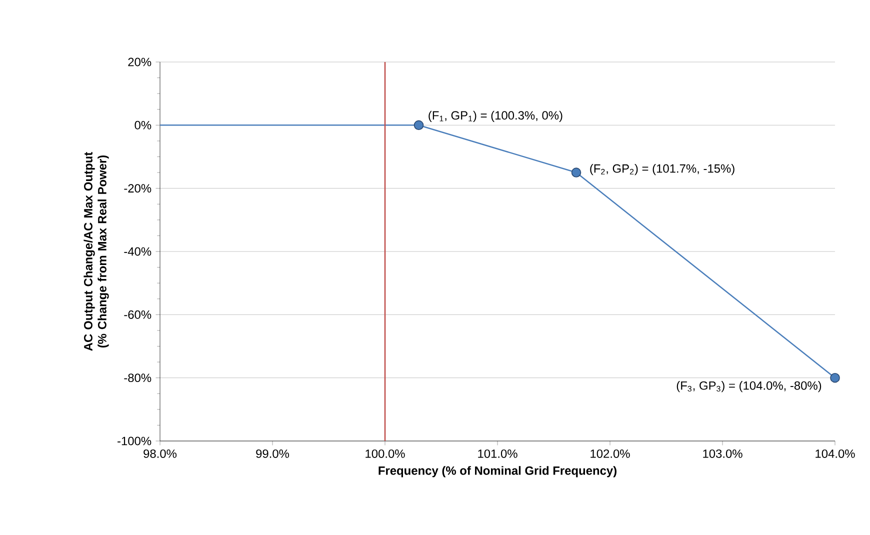 The width and height of the screenshot is (870, 535). Describe the element at coordinates (96, 251) in the screenshot. I see `y-axis-title: AC Output Change/AC Max Output (% Change from Max Real Power)` at that location.